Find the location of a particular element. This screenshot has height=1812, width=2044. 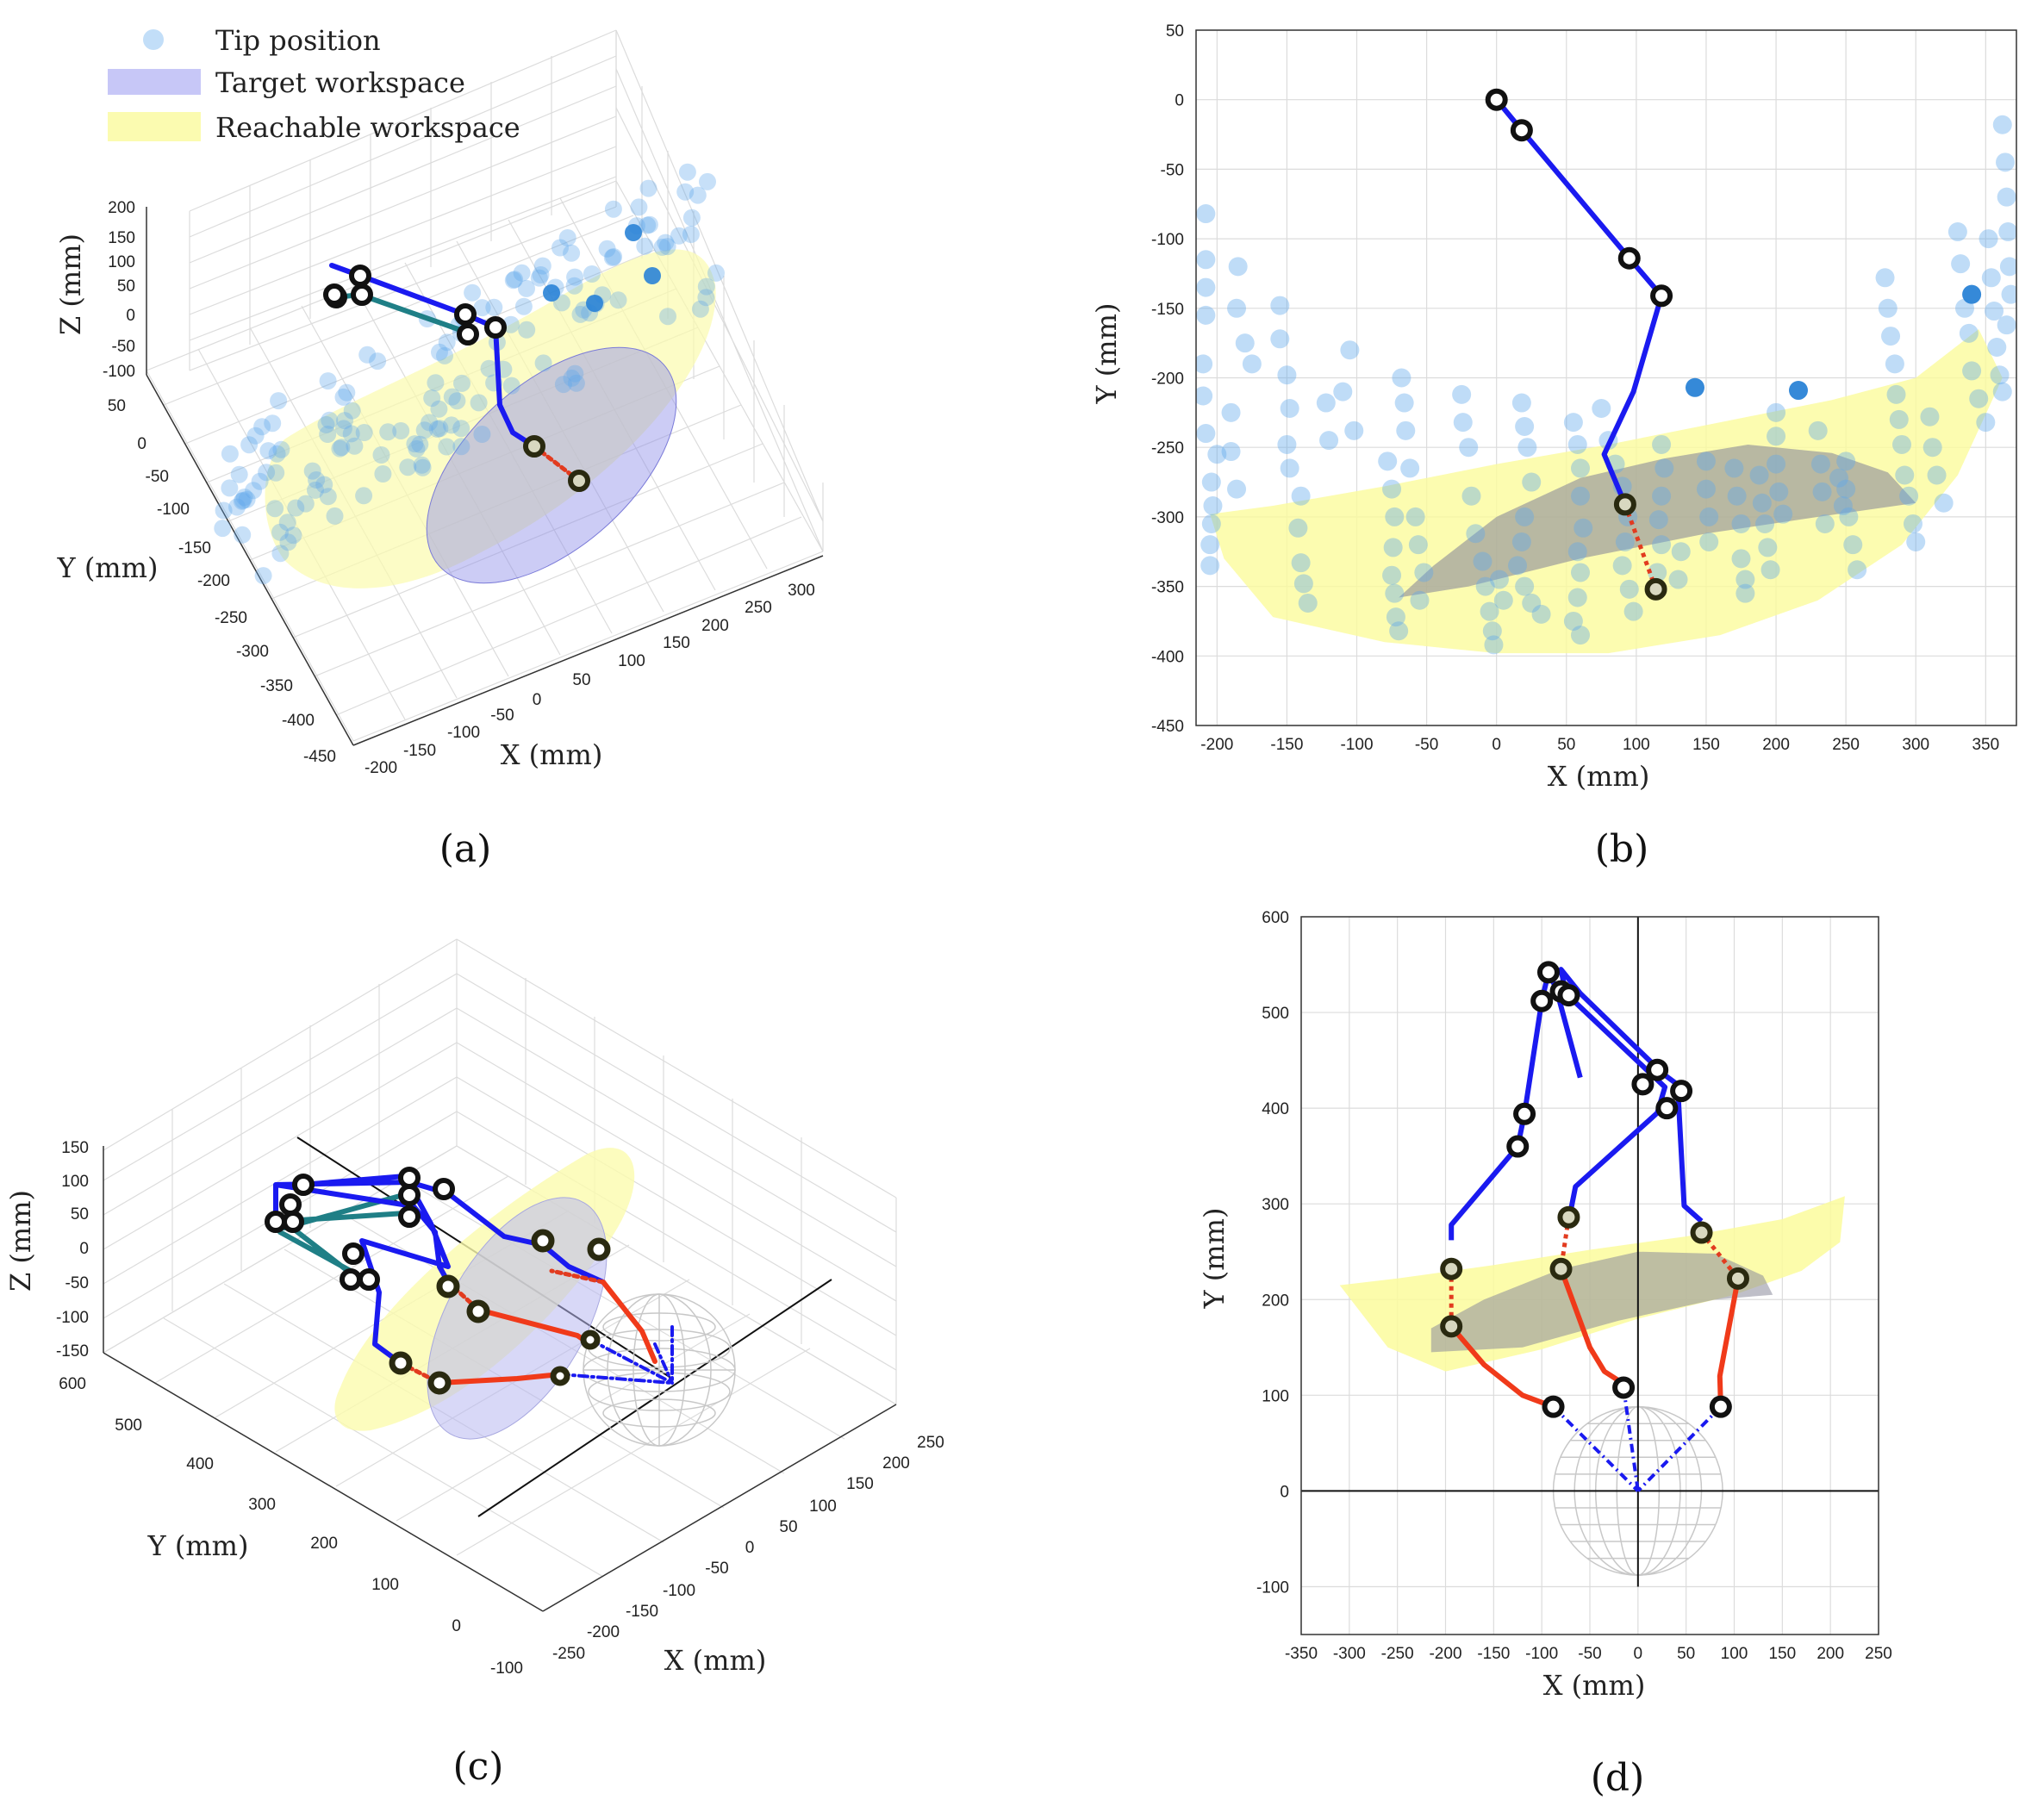

x-tick: 300 is located at coordinates (1916, 745).